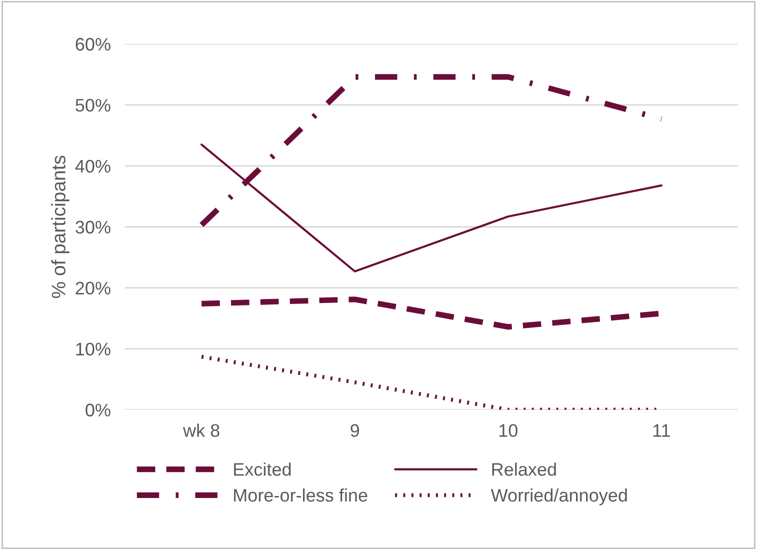 The height and width of the screenshot is (550, 757). I want to click on legend-label: Excited, so click(262, 469).